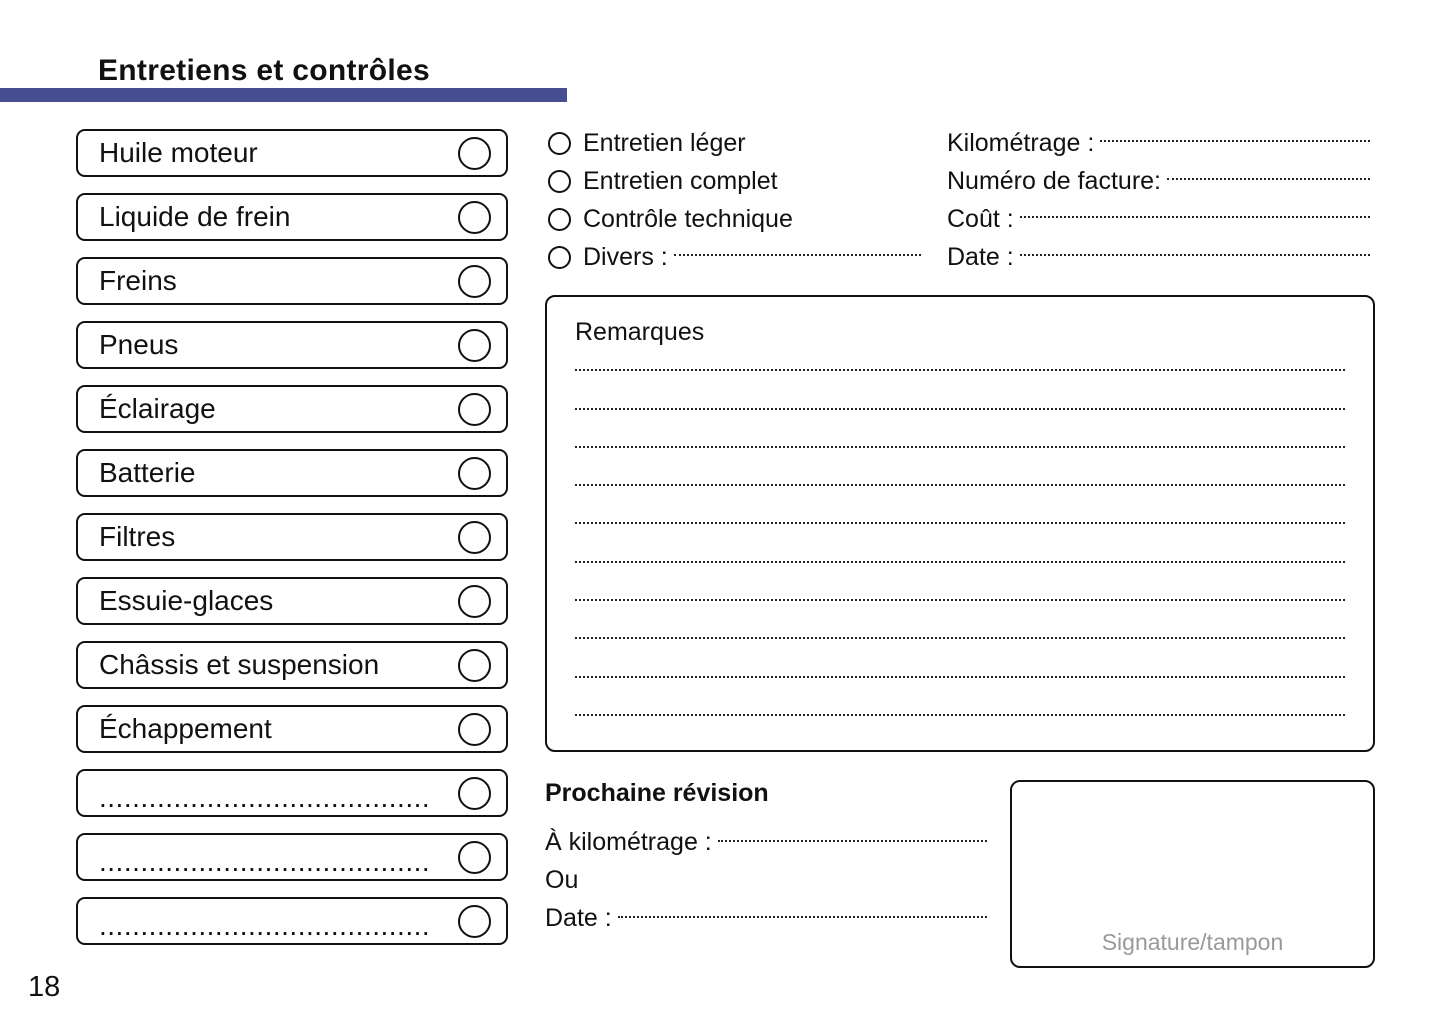  What do you see at coordinates (292, 281) in the screenshot?
I see `checklist-row: Freins` at bounding box center [292, 281].